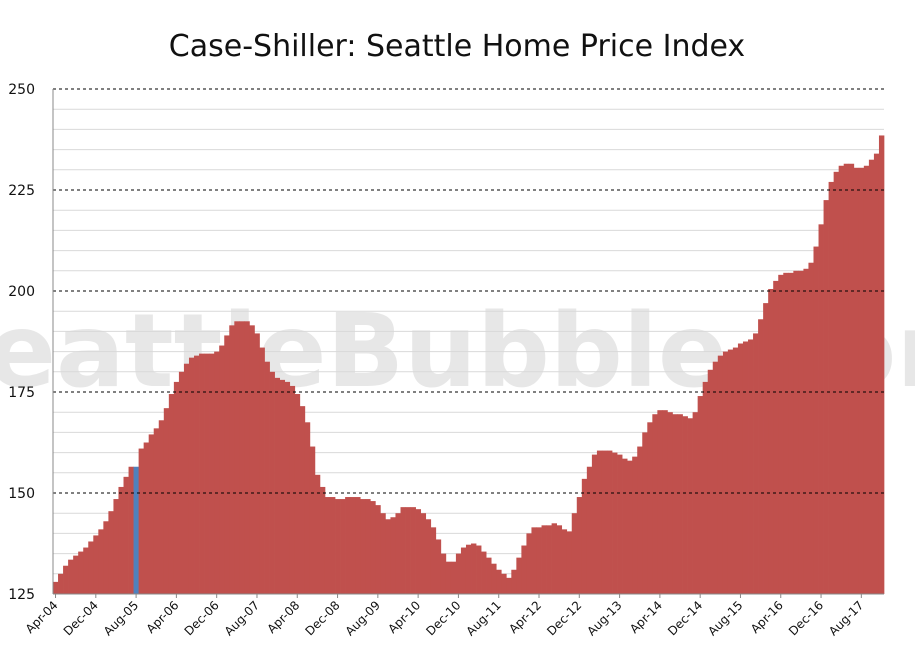 The image size is (915, 666). What do you see at coordinates (42, 617) in the screenshot?
I see `x-tick-label: Apr-04` at bounding box center [42, 617].